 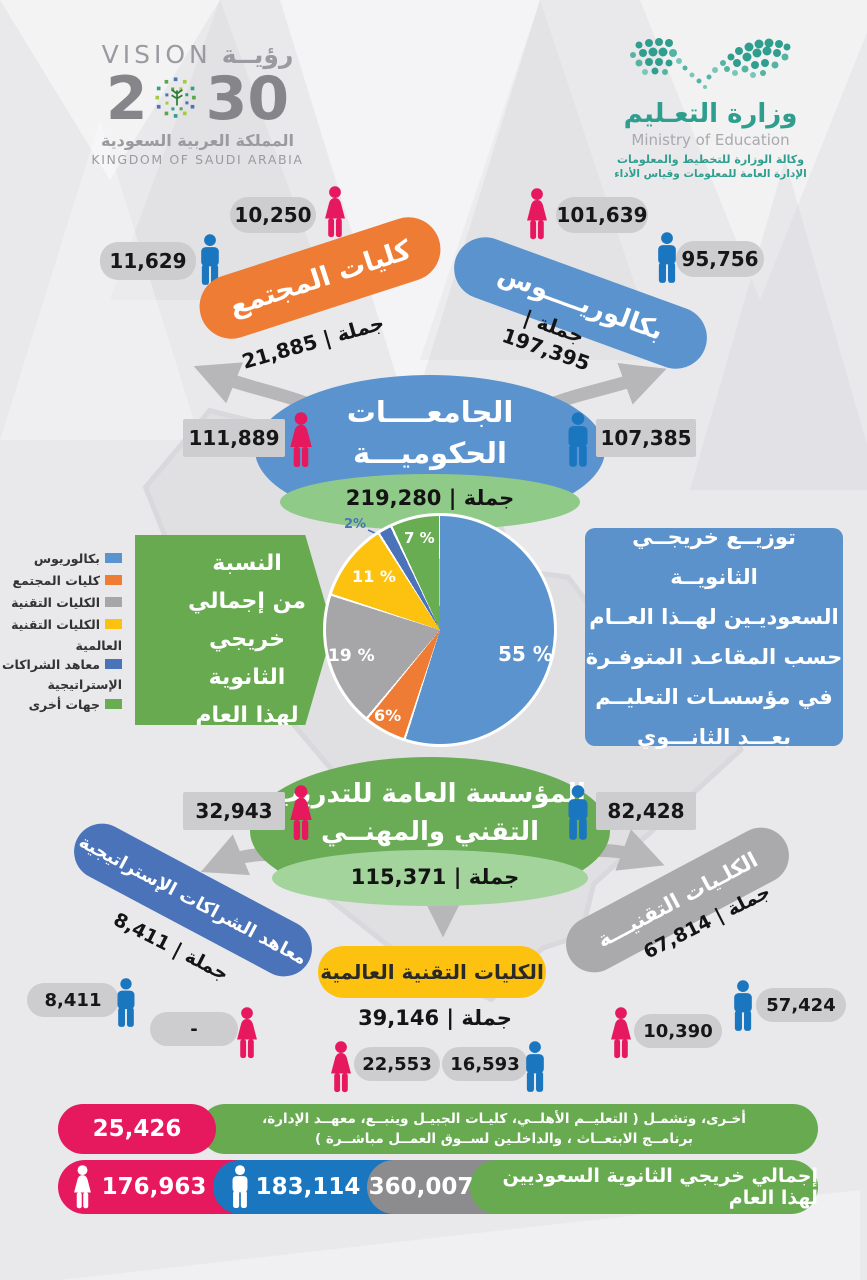 I want to click on bachelor-female-count: 101,639, so click(x=602, y=215).